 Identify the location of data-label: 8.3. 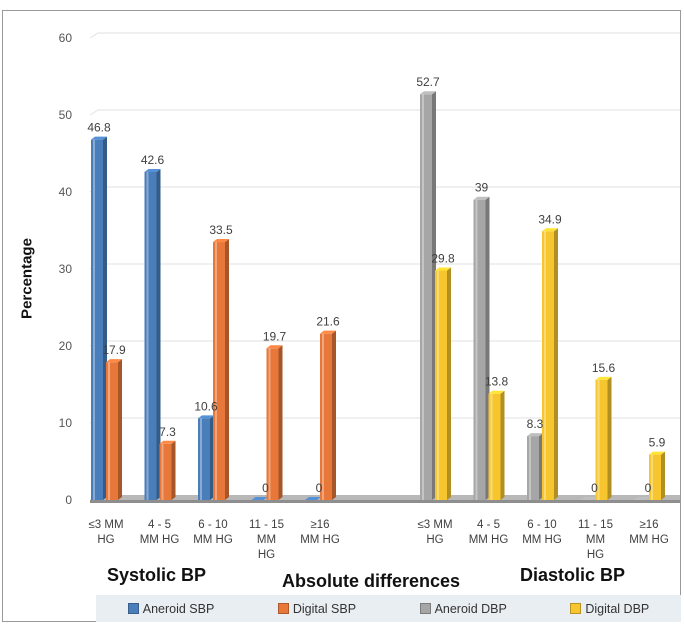
(535, 424).